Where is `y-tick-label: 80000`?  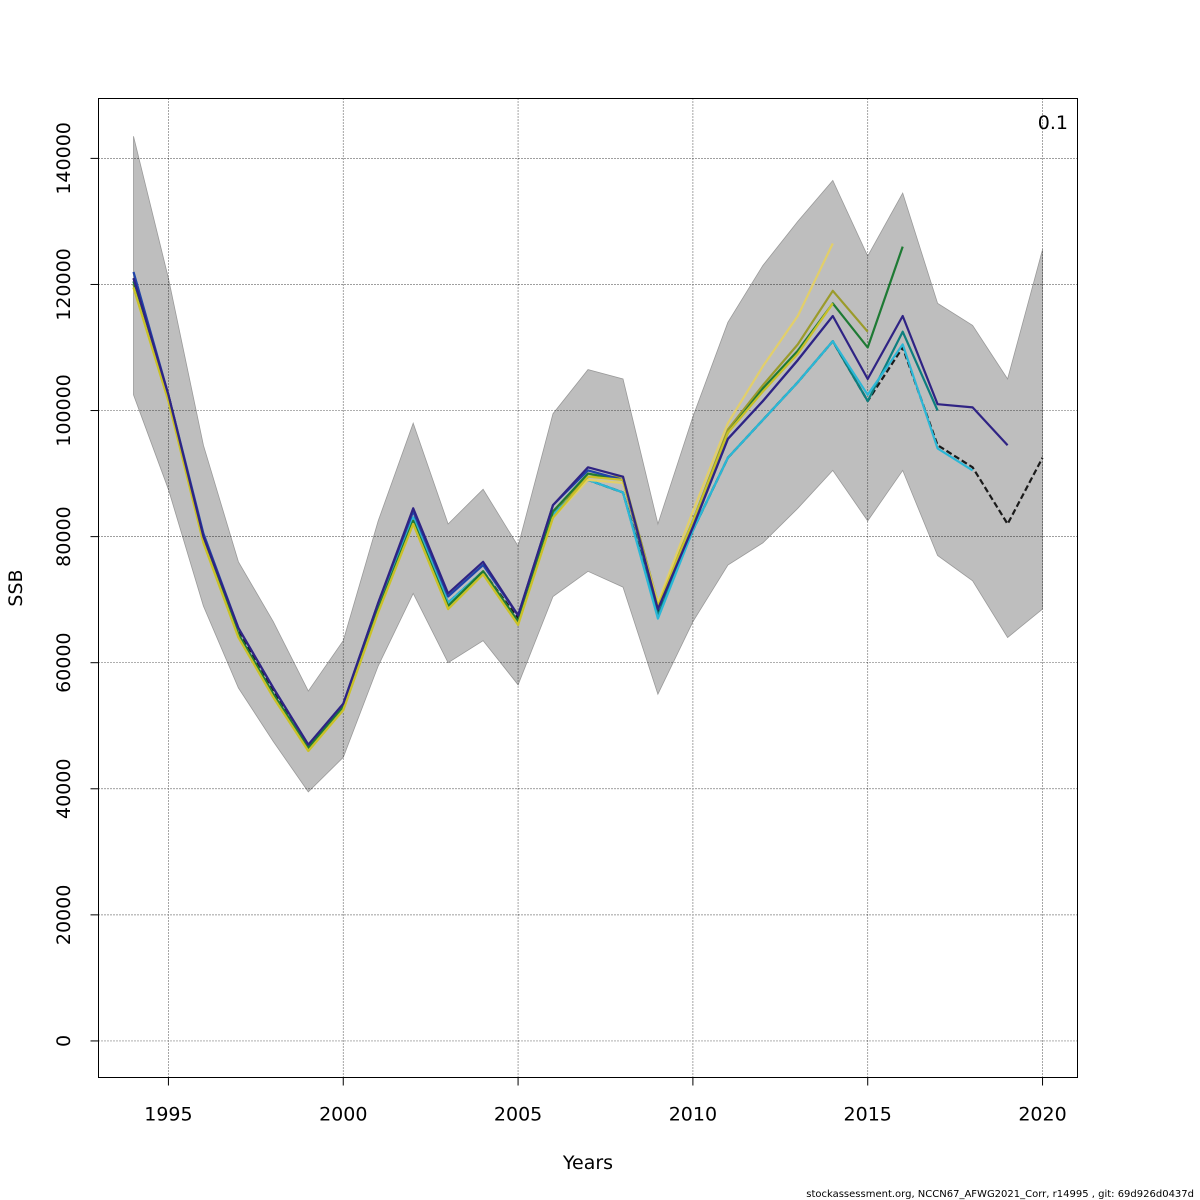 y-tick-label: 80000 is located at coordinates (64, 536).